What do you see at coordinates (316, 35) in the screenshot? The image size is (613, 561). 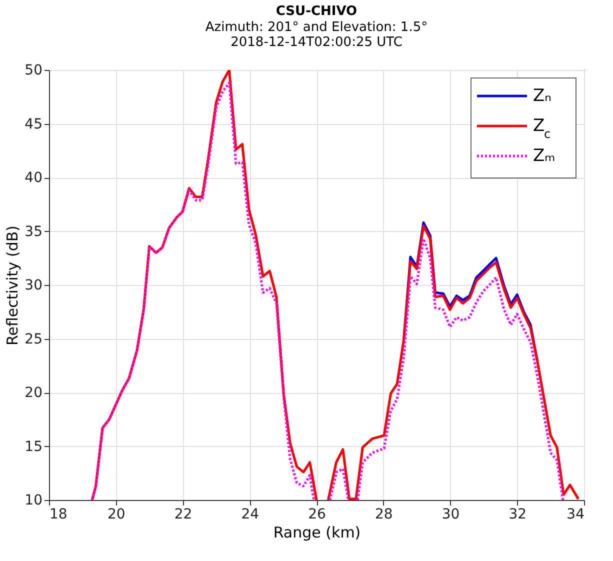 I see `chart-subtitle: Azimuth: 201° and Elevation: 1.5° 2018-12-14T02:00:25 UTC` at bounding box center [316, 35].